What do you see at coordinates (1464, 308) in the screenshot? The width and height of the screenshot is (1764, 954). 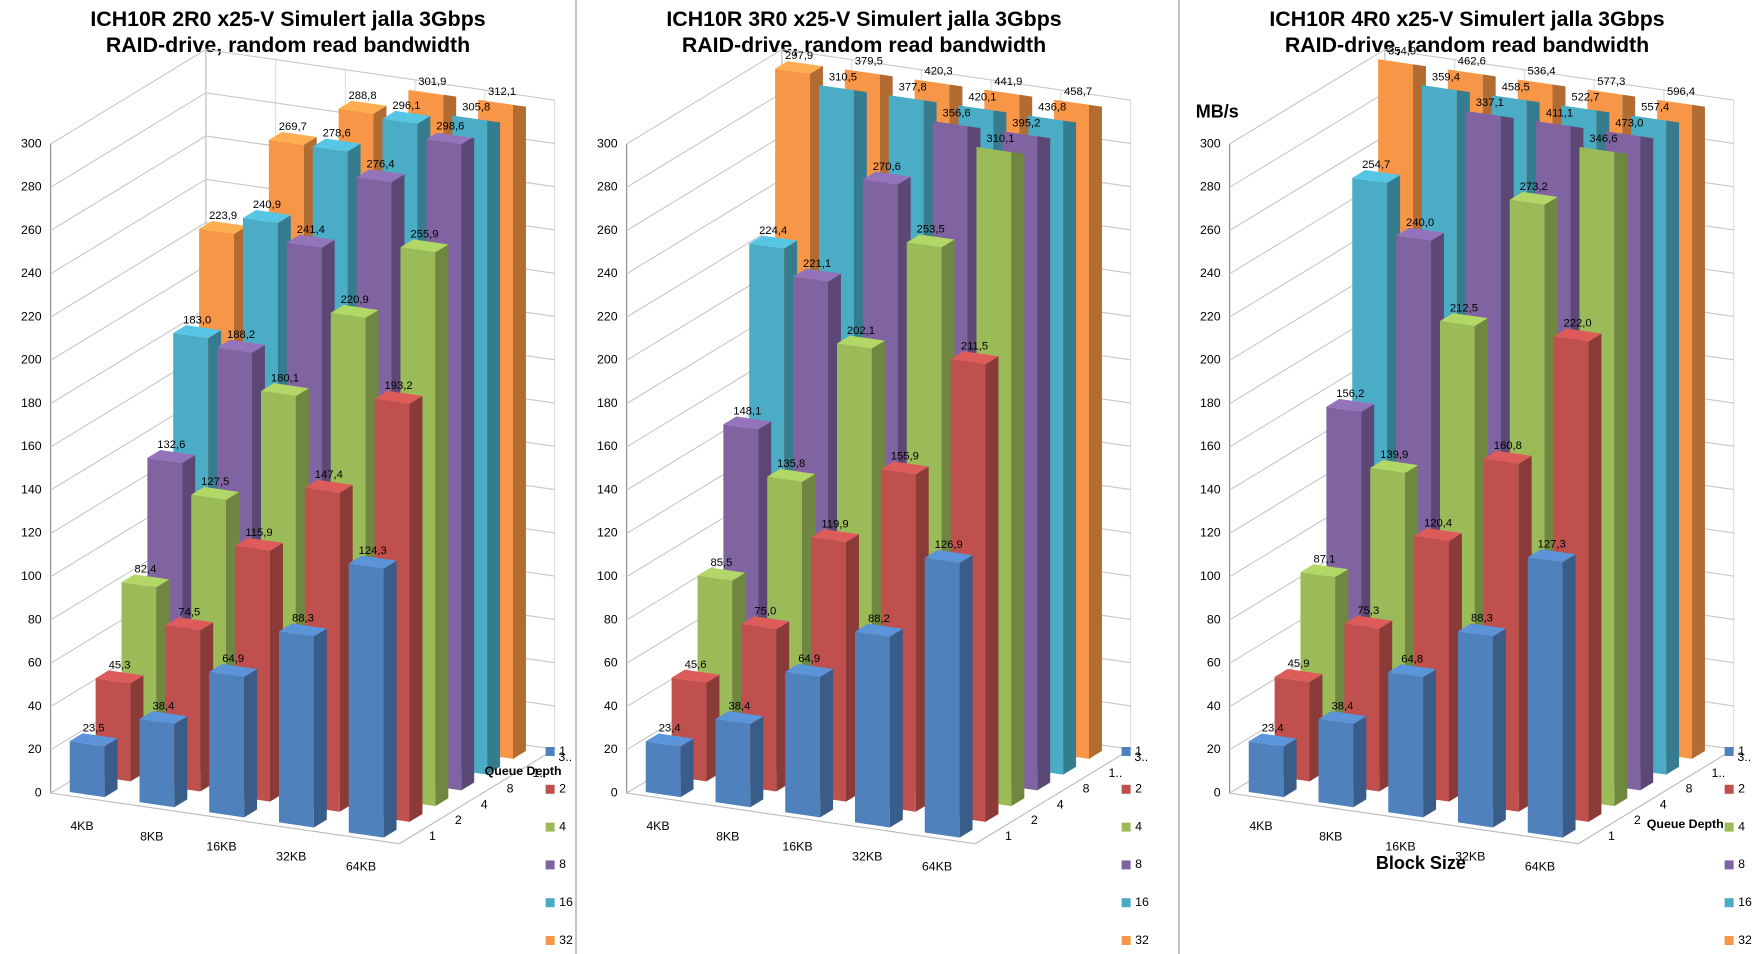 I see `value-label: 212,5` at bounding box center [1464, 308].